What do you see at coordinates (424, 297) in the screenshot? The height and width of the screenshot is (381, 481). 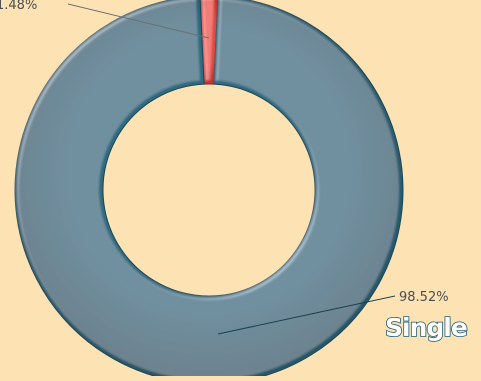 I see `data-label-single: 98.52%` at bounding box center [424, 297].